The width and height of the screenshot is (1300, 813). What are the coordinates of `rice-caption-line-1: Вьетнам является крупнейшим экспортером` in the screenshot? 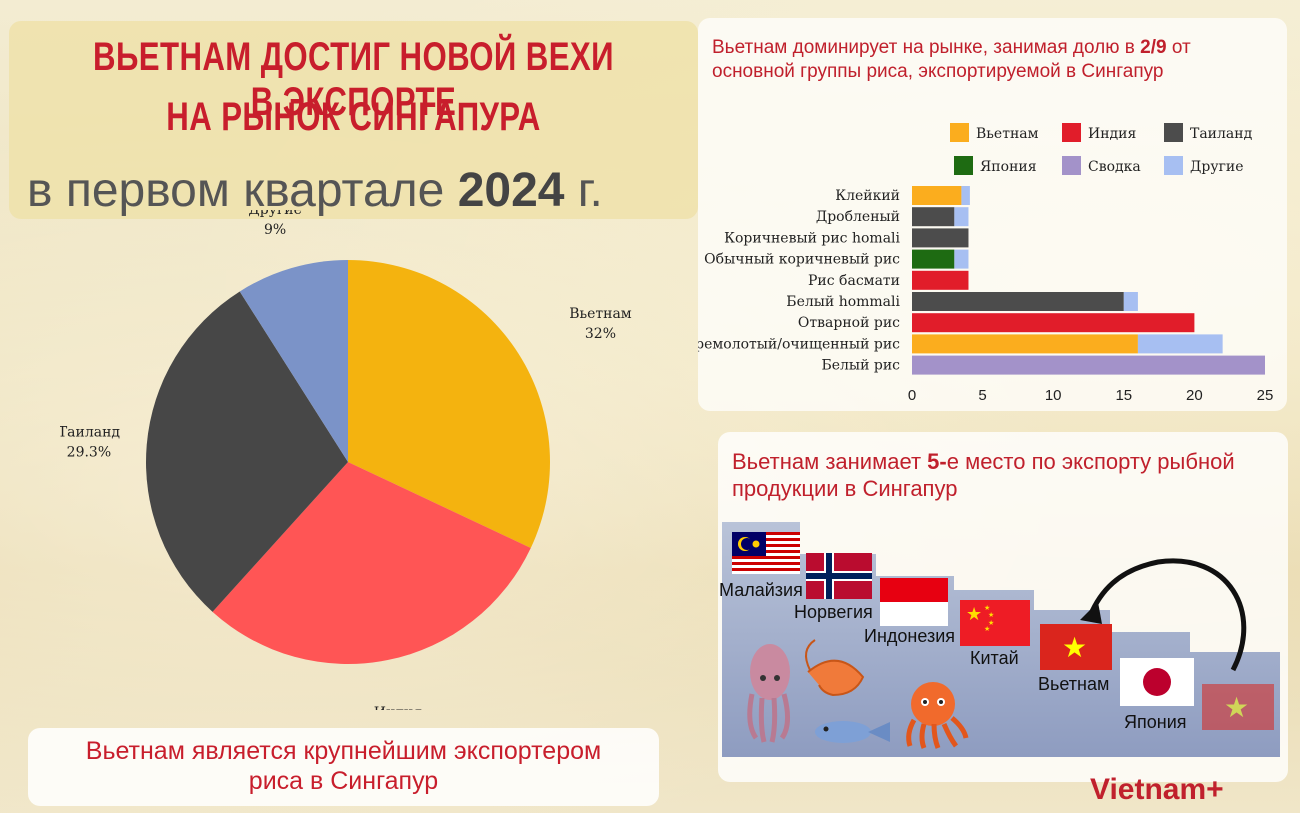 It's located at (343, 751).